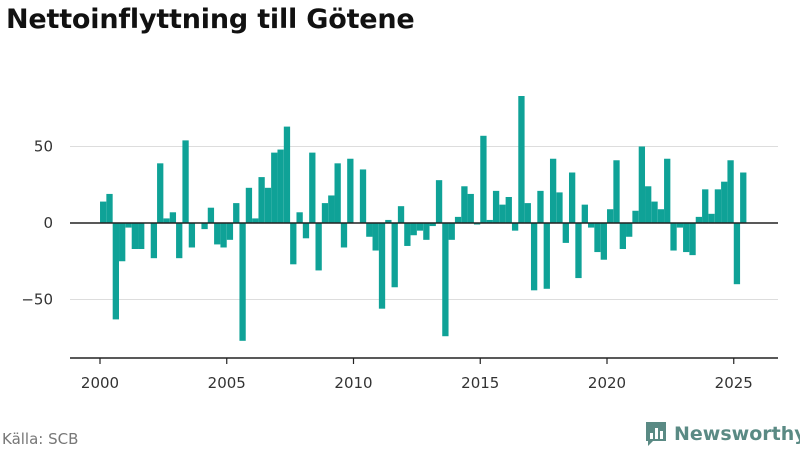 The width and height of the screenshot is (800, 450). I want to click on x-tick-label: 2015, so click(480, 383).